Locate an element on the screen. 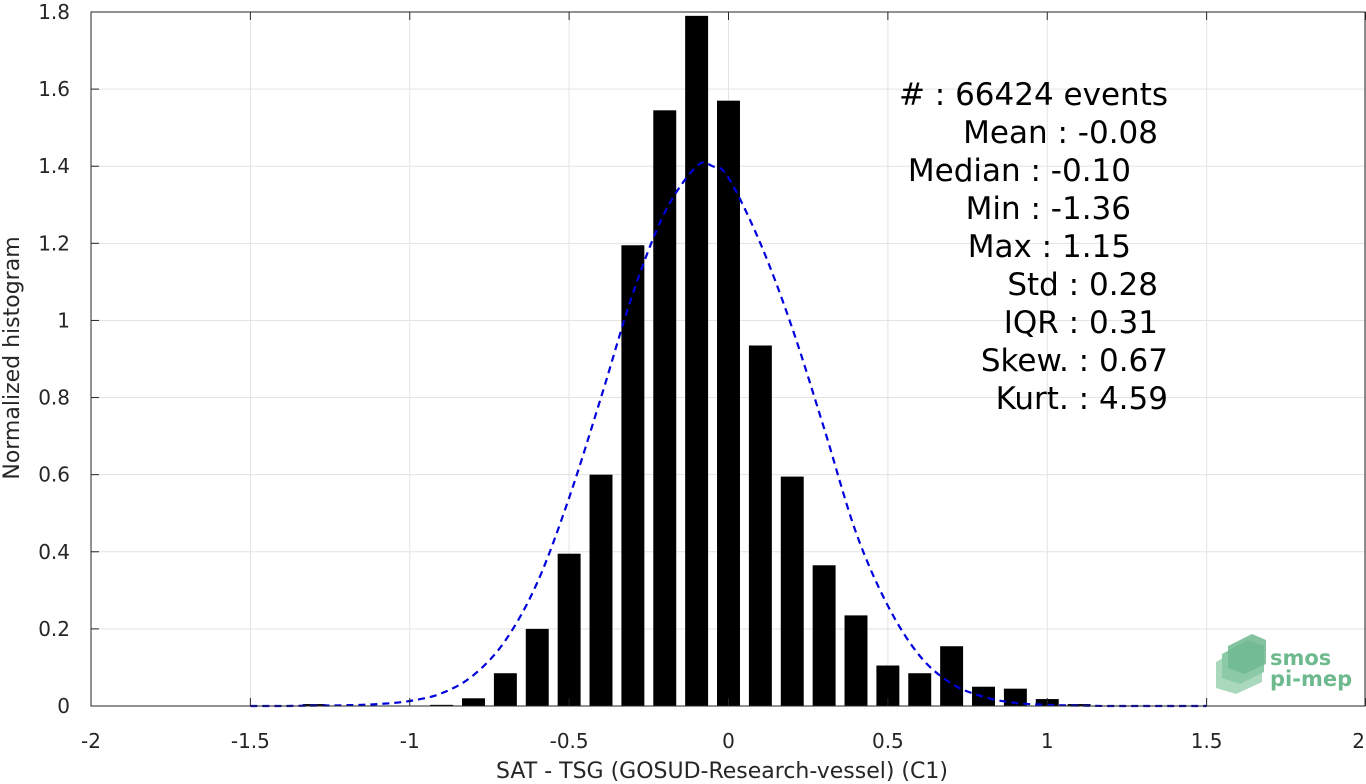 The width and height of the screenshot is (1366, 784). smos-pi-mep-logo: smos pi-mep is located at coordinates (1284, 664).